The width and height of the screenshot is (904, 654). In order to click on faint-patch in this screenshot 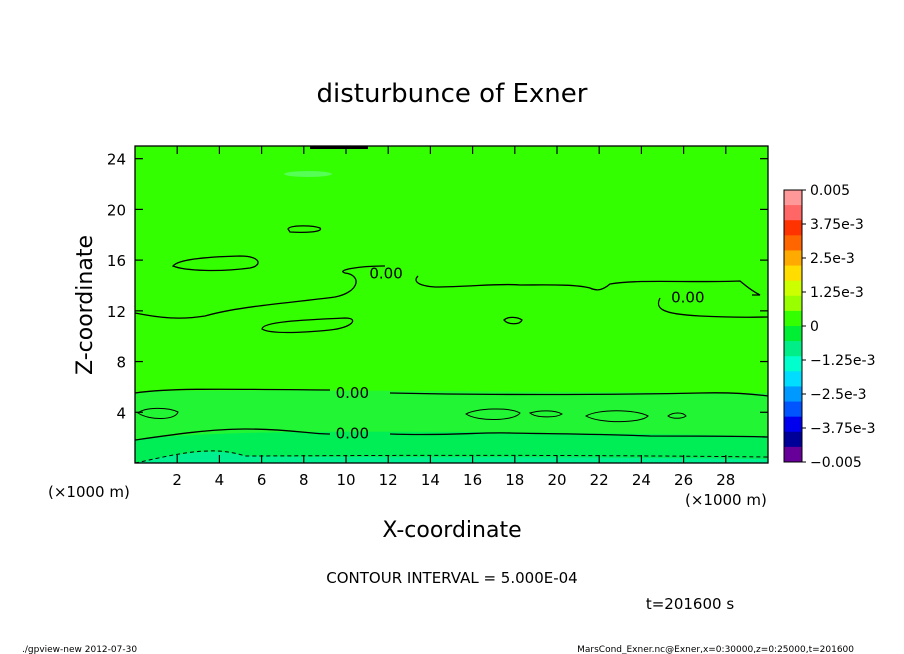, I will do `click(308, 174)`.